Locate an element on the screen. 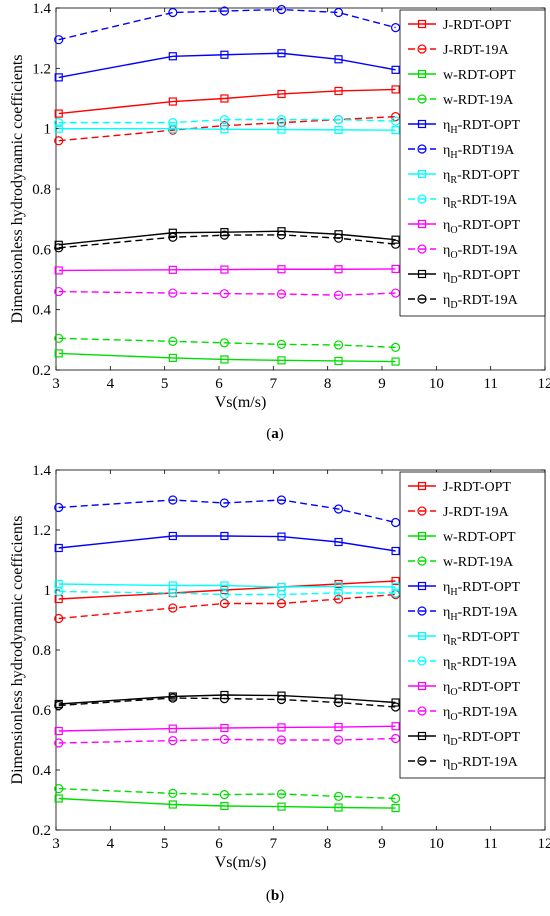 The width and height of the screenshot is (550, 916). legend-label: ηR-RDT-19A is located at coordinates (480, 202).